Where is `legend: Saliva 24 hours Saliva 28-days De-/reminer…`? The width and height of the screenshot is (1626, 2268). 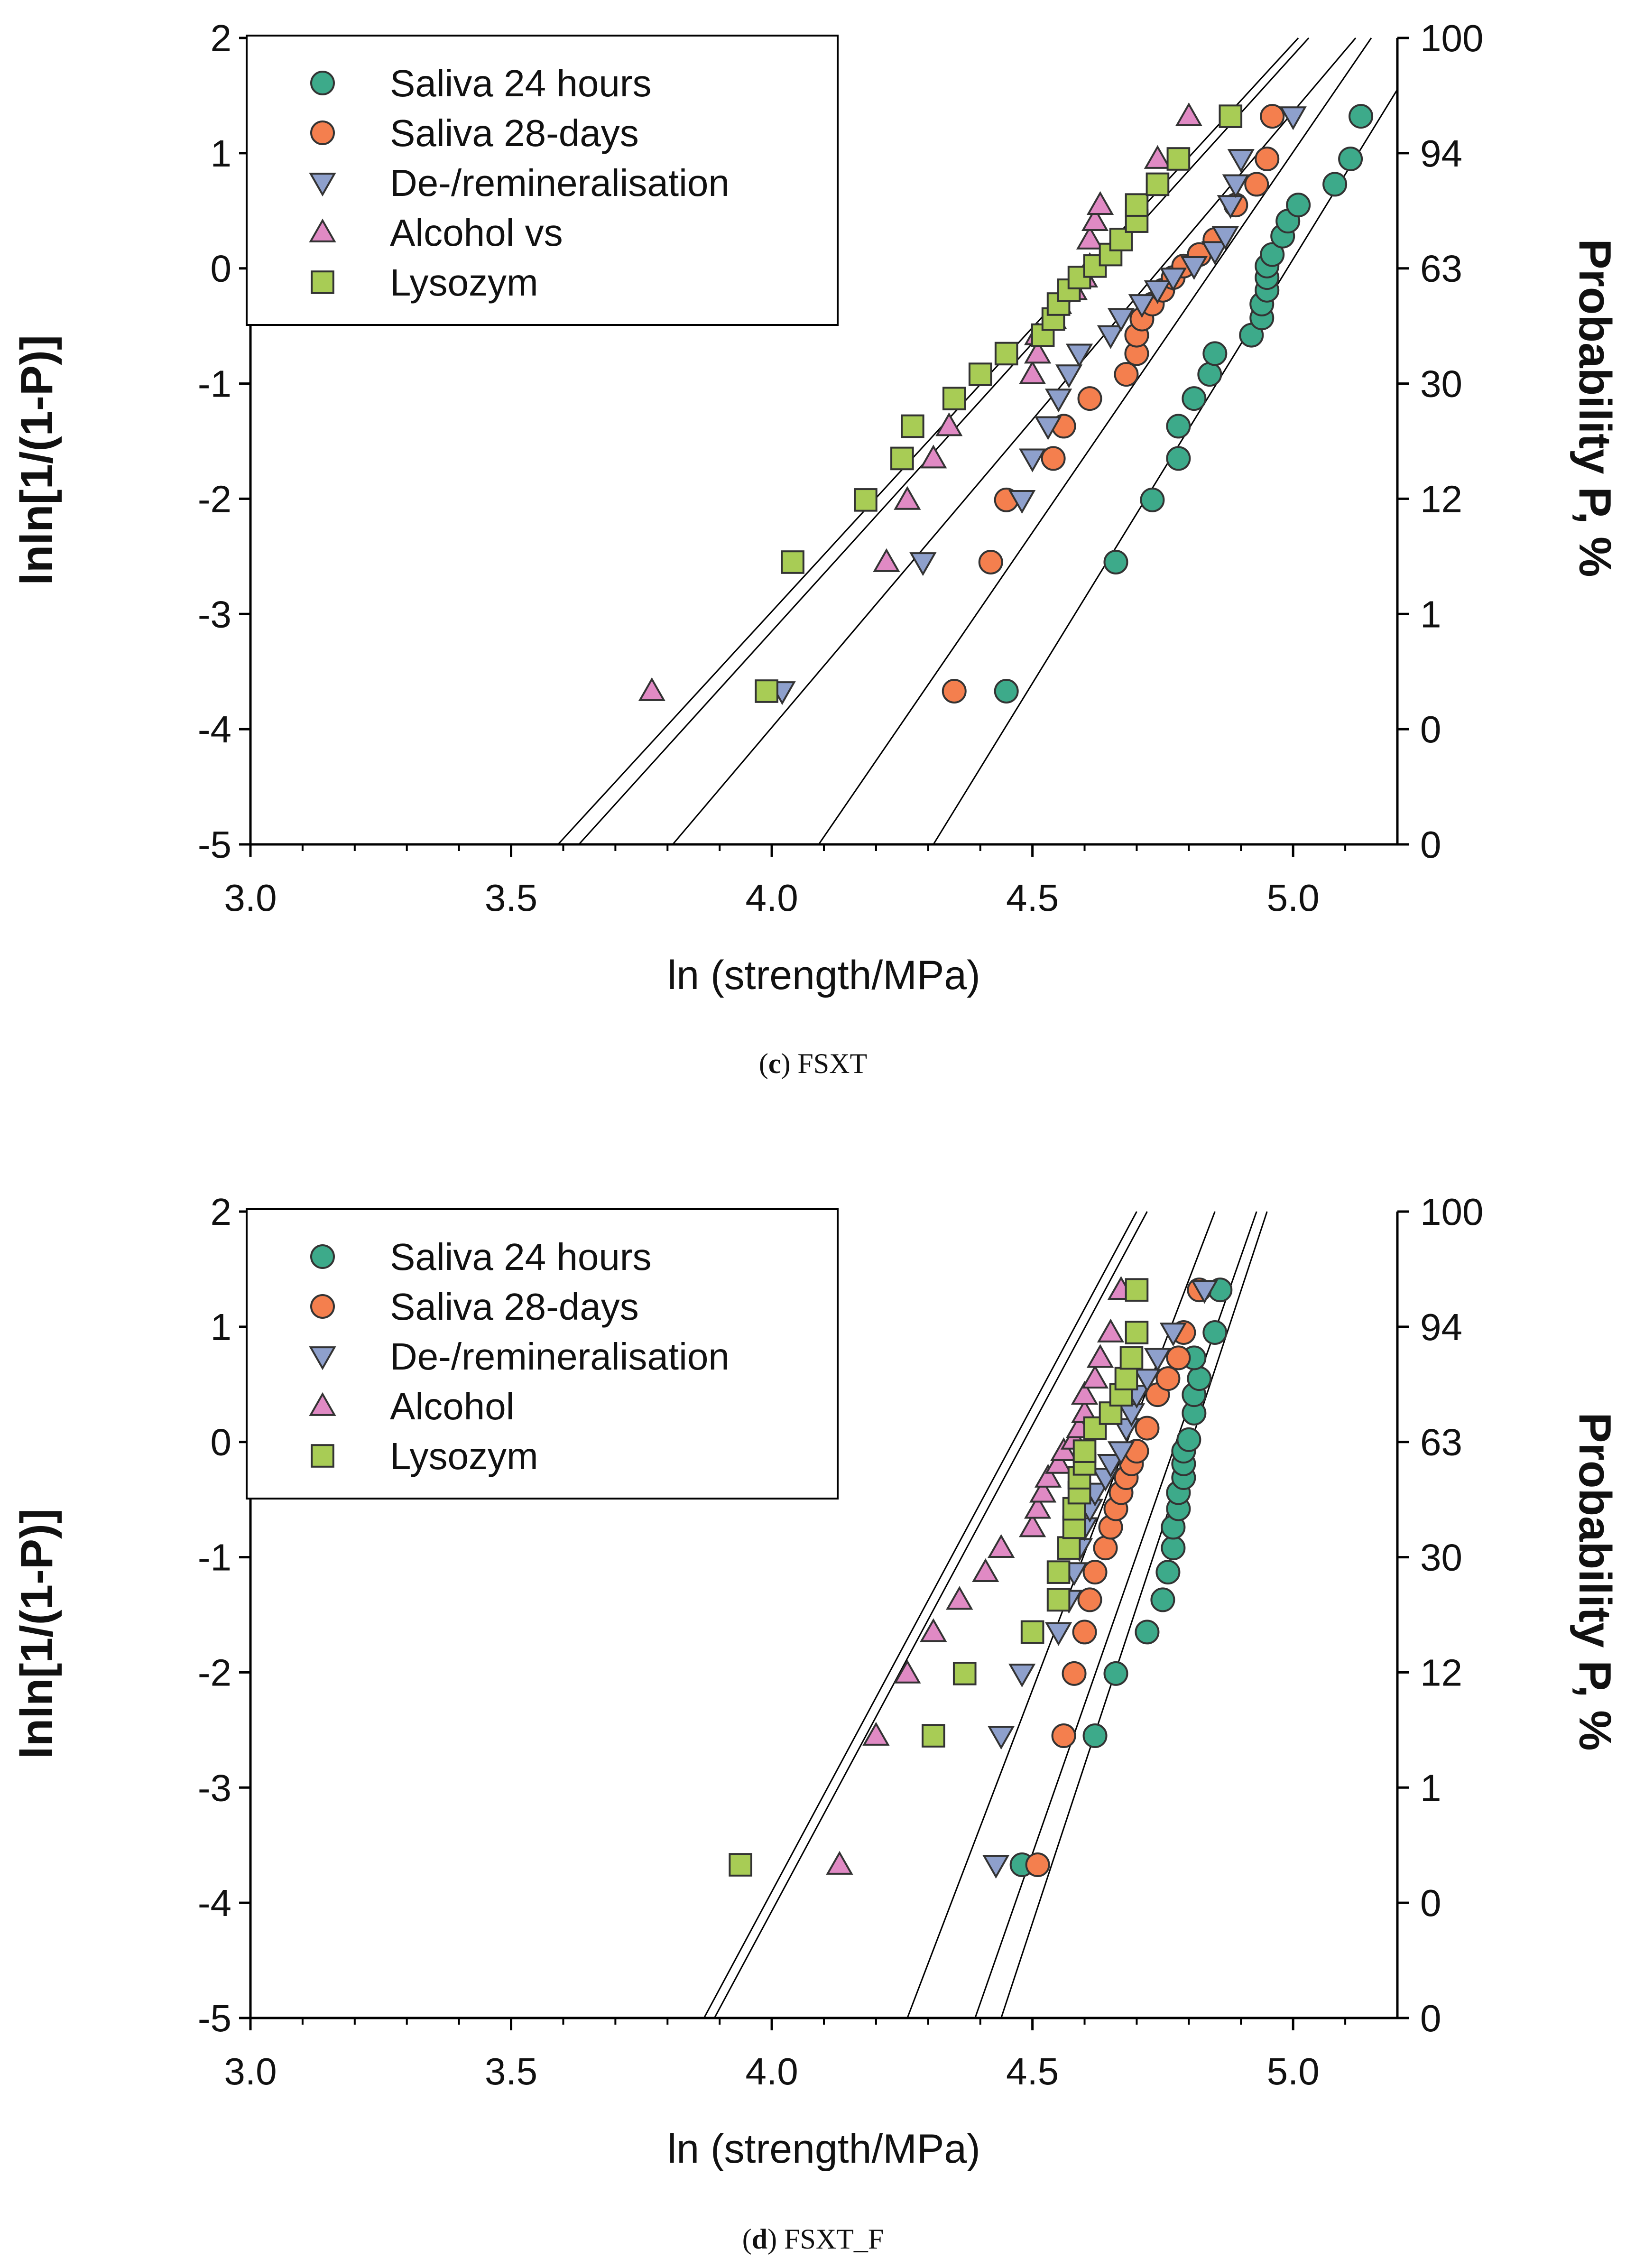 legend: Saliva 24 hours Saliva 28-days De-/reminer… is located at coordinates (542, 1354).